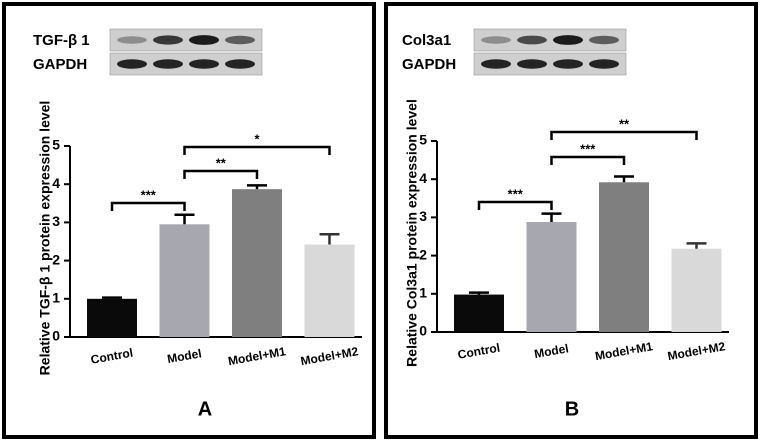  I want to click on panel-label: A, so click(205, 409).